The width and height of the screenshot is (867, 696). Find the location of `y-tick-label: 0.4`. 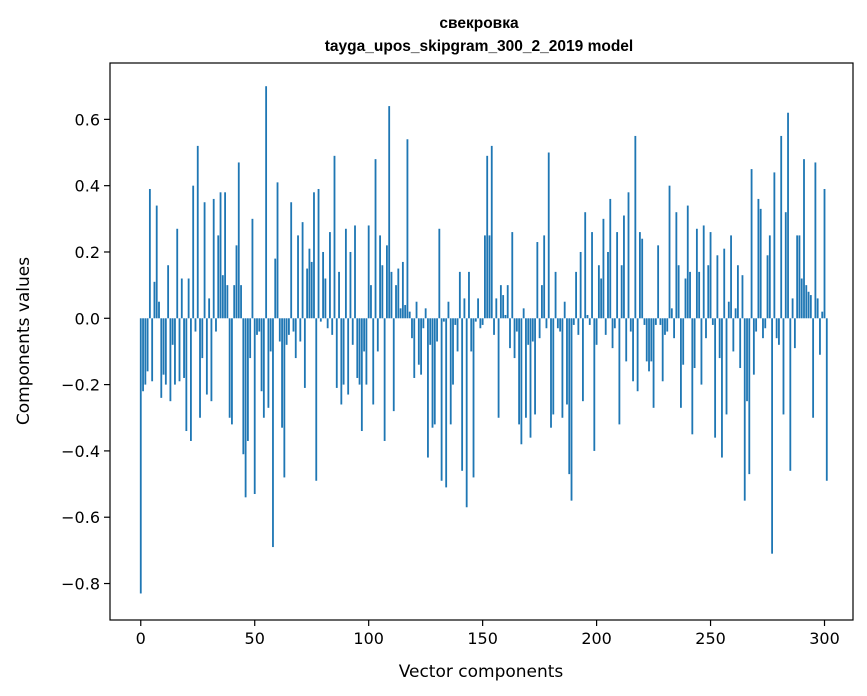

y-tick-label: 0.4 is located at coordinates (87, 186).